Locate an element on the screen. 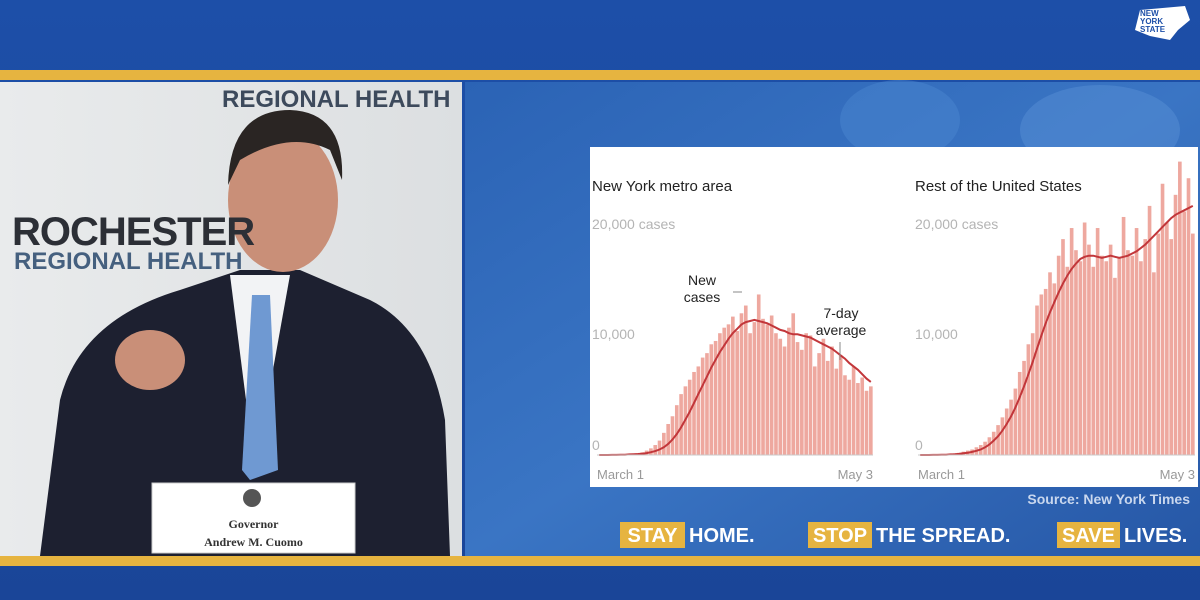 This screenshot has height=600, width=1200. x-tick-label: May 3 is located at coordinates (855, 474).